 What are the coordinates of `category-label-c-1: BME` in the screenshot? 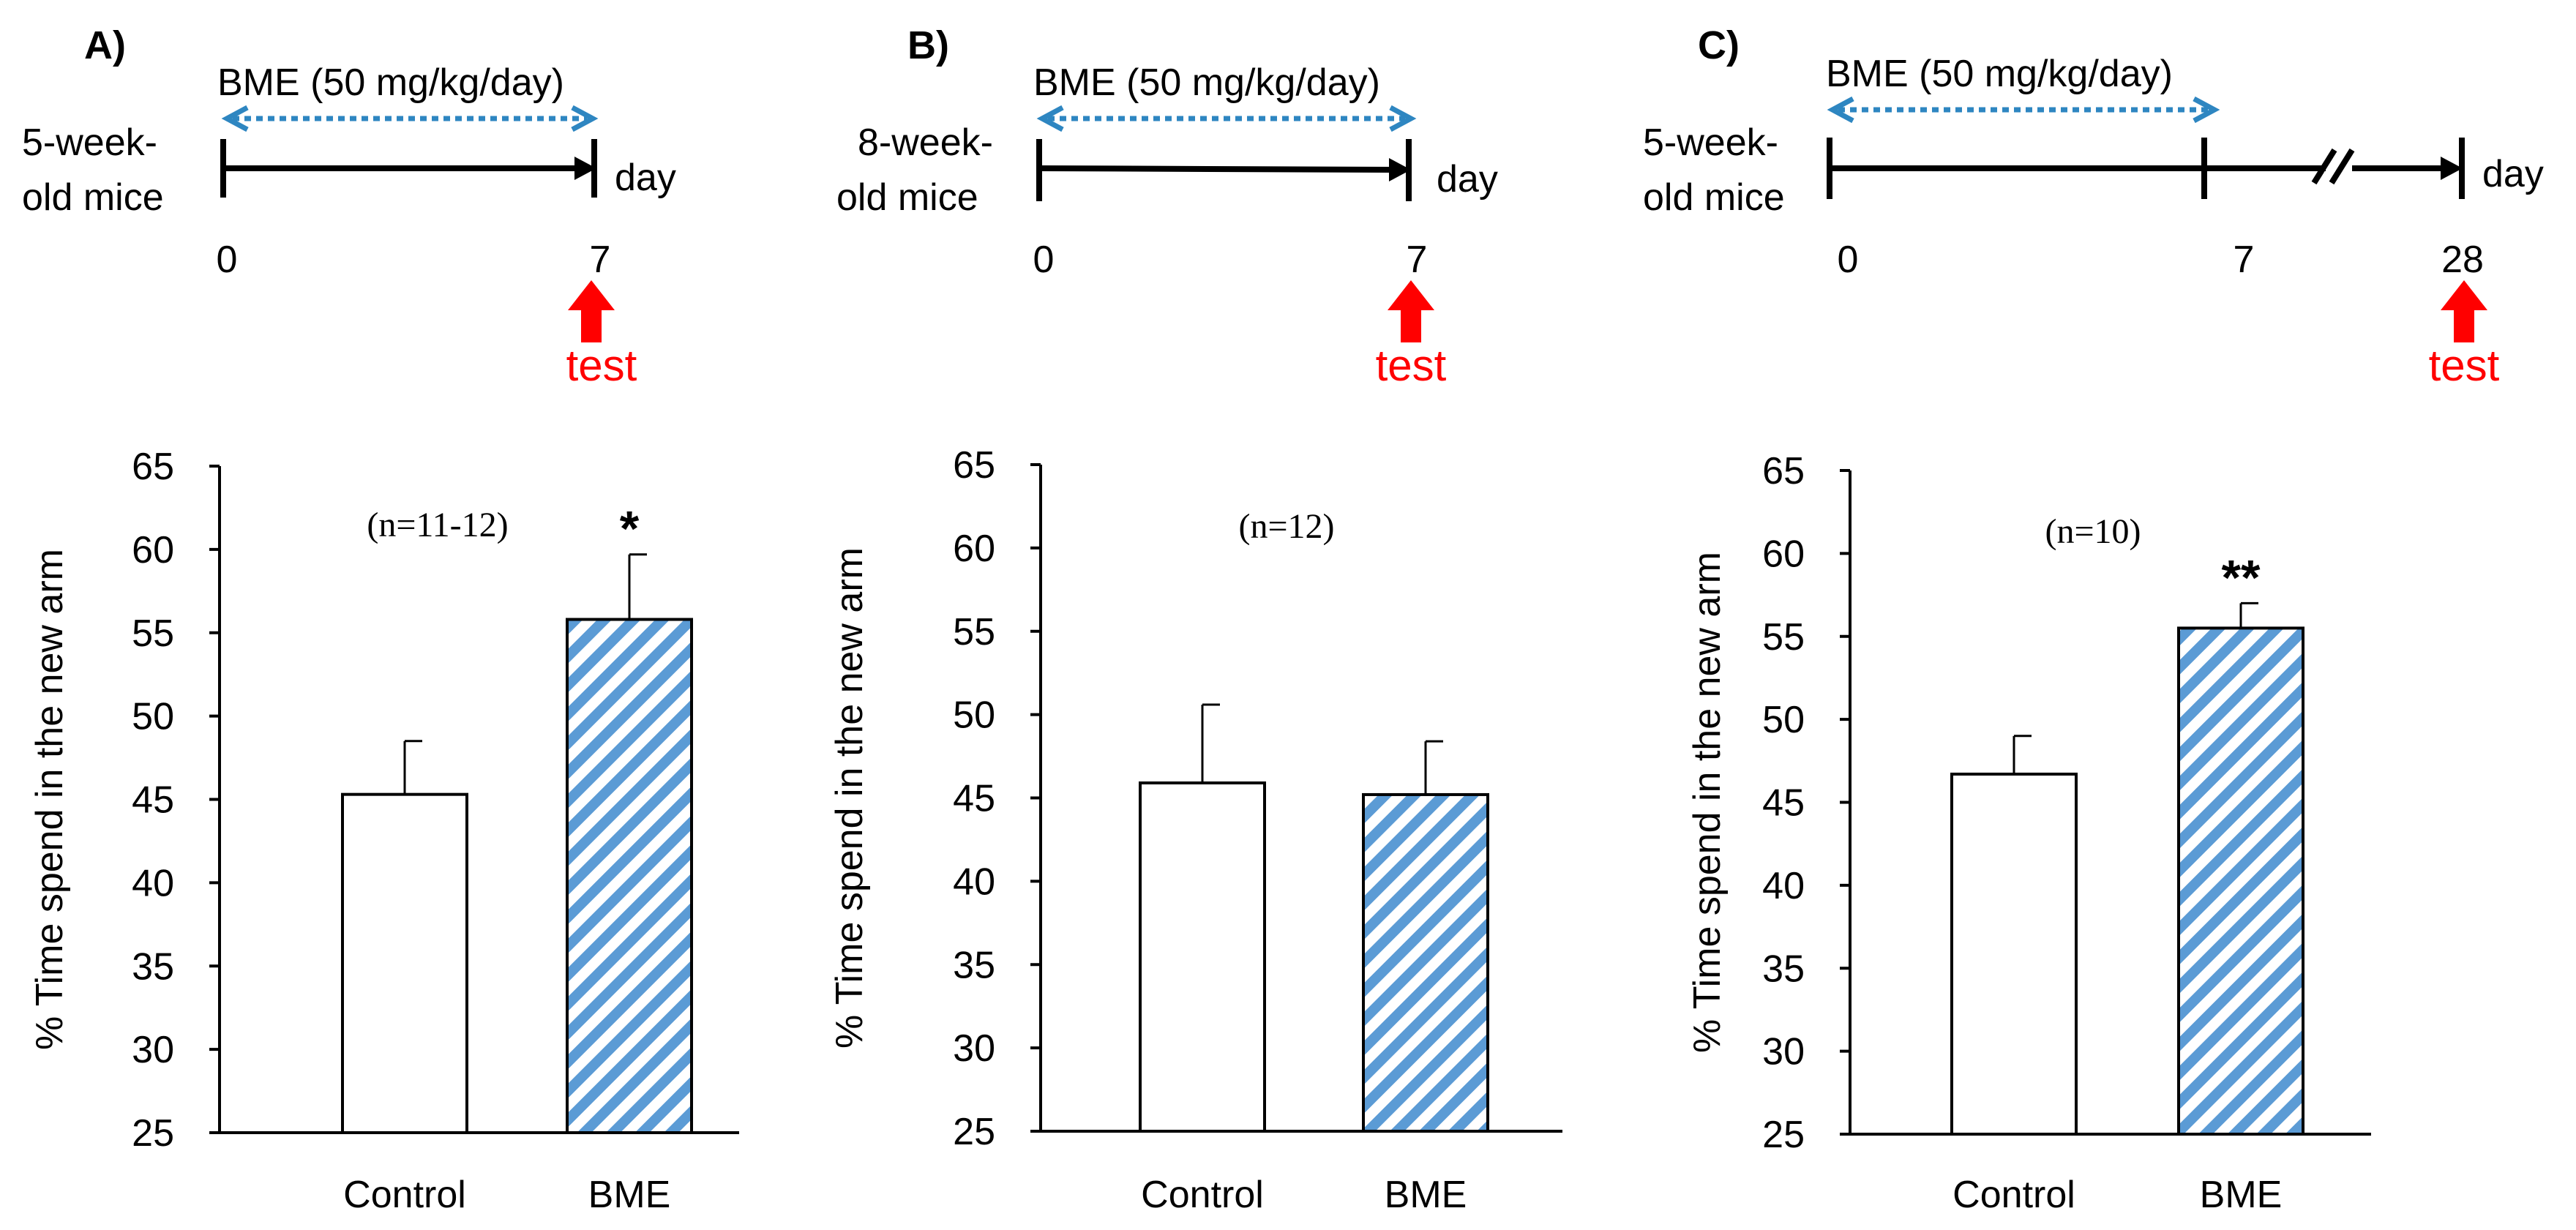 It's located at (2241, 1195).